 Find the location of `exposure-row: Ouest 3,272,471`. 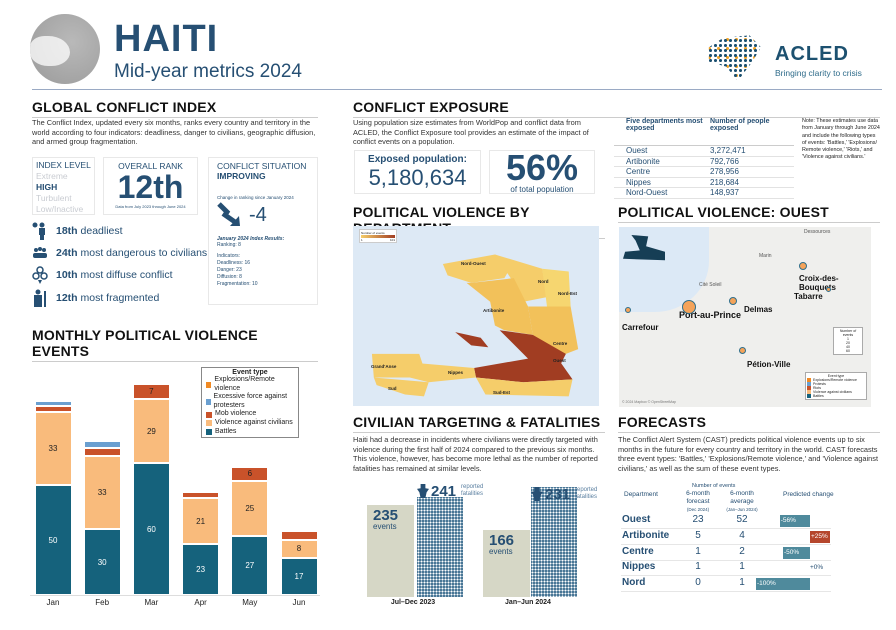

exposure-row: Ouest 3,272,471 is located at coordinates (704, 151).